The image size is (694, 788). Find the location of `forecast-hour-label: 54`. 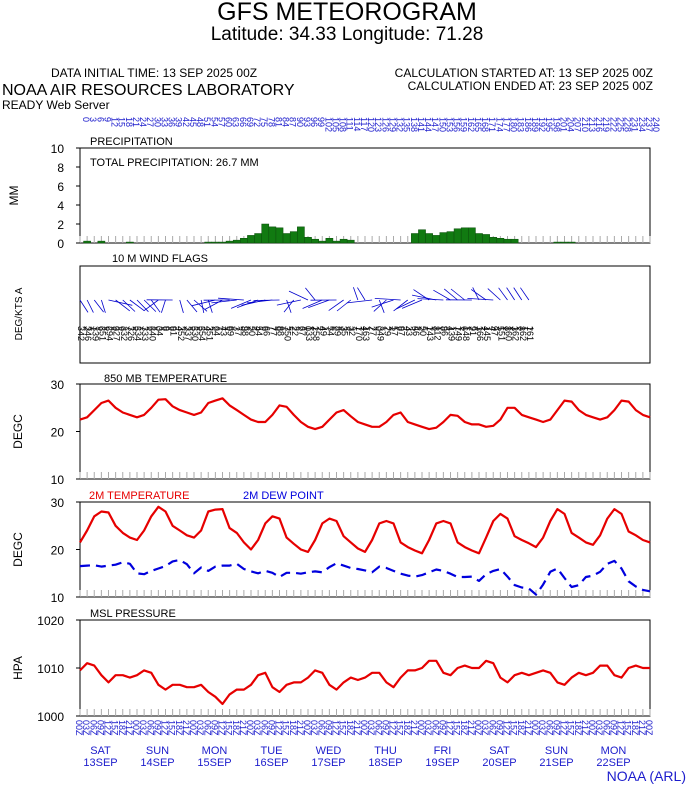

forecast-hour-label: 54 is located at coordinates (214, 122).